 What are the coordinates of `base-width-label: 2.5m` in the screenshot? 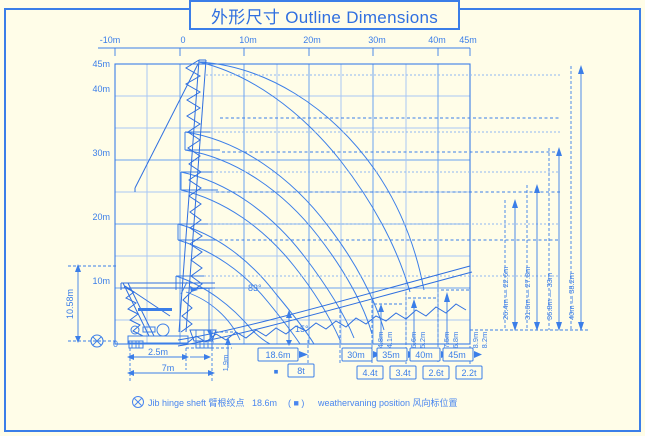 It's located at (158, 352).